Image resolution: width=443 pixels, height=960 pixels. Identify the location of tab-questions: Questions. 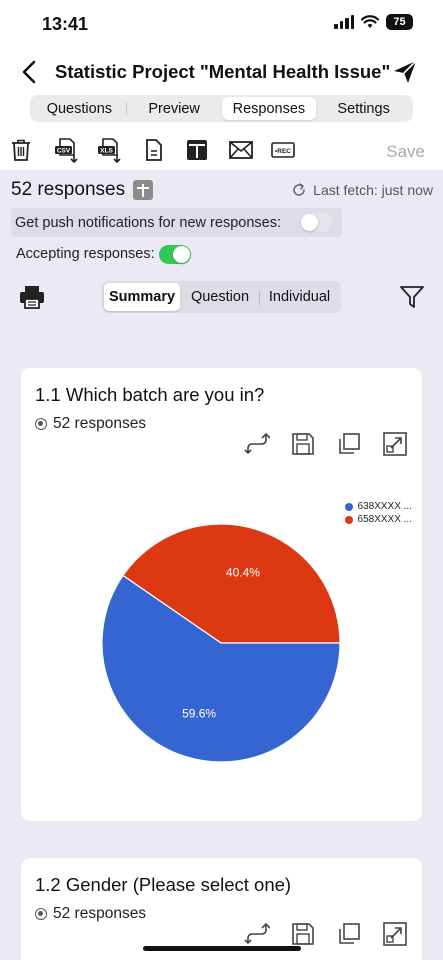
(79, 108).